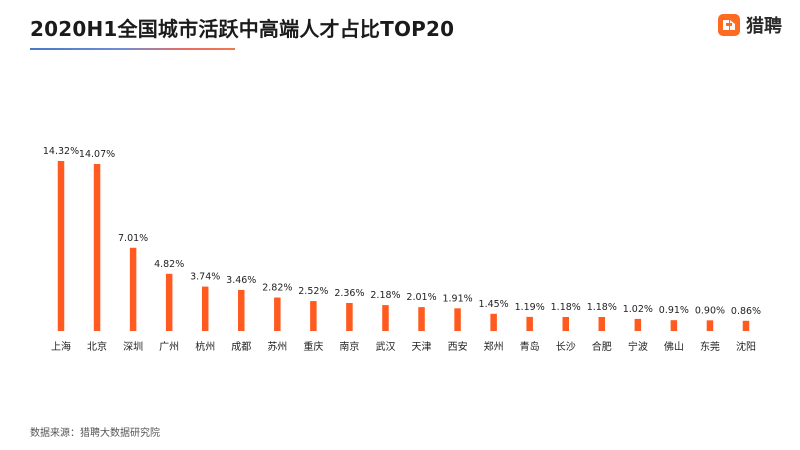 The height and width of the screenshot is (450, 800). What do you see at coordinates (421, 297) in the screenshot?
I see `value-label-11: 2.01%` at bounding box center [421, 297].